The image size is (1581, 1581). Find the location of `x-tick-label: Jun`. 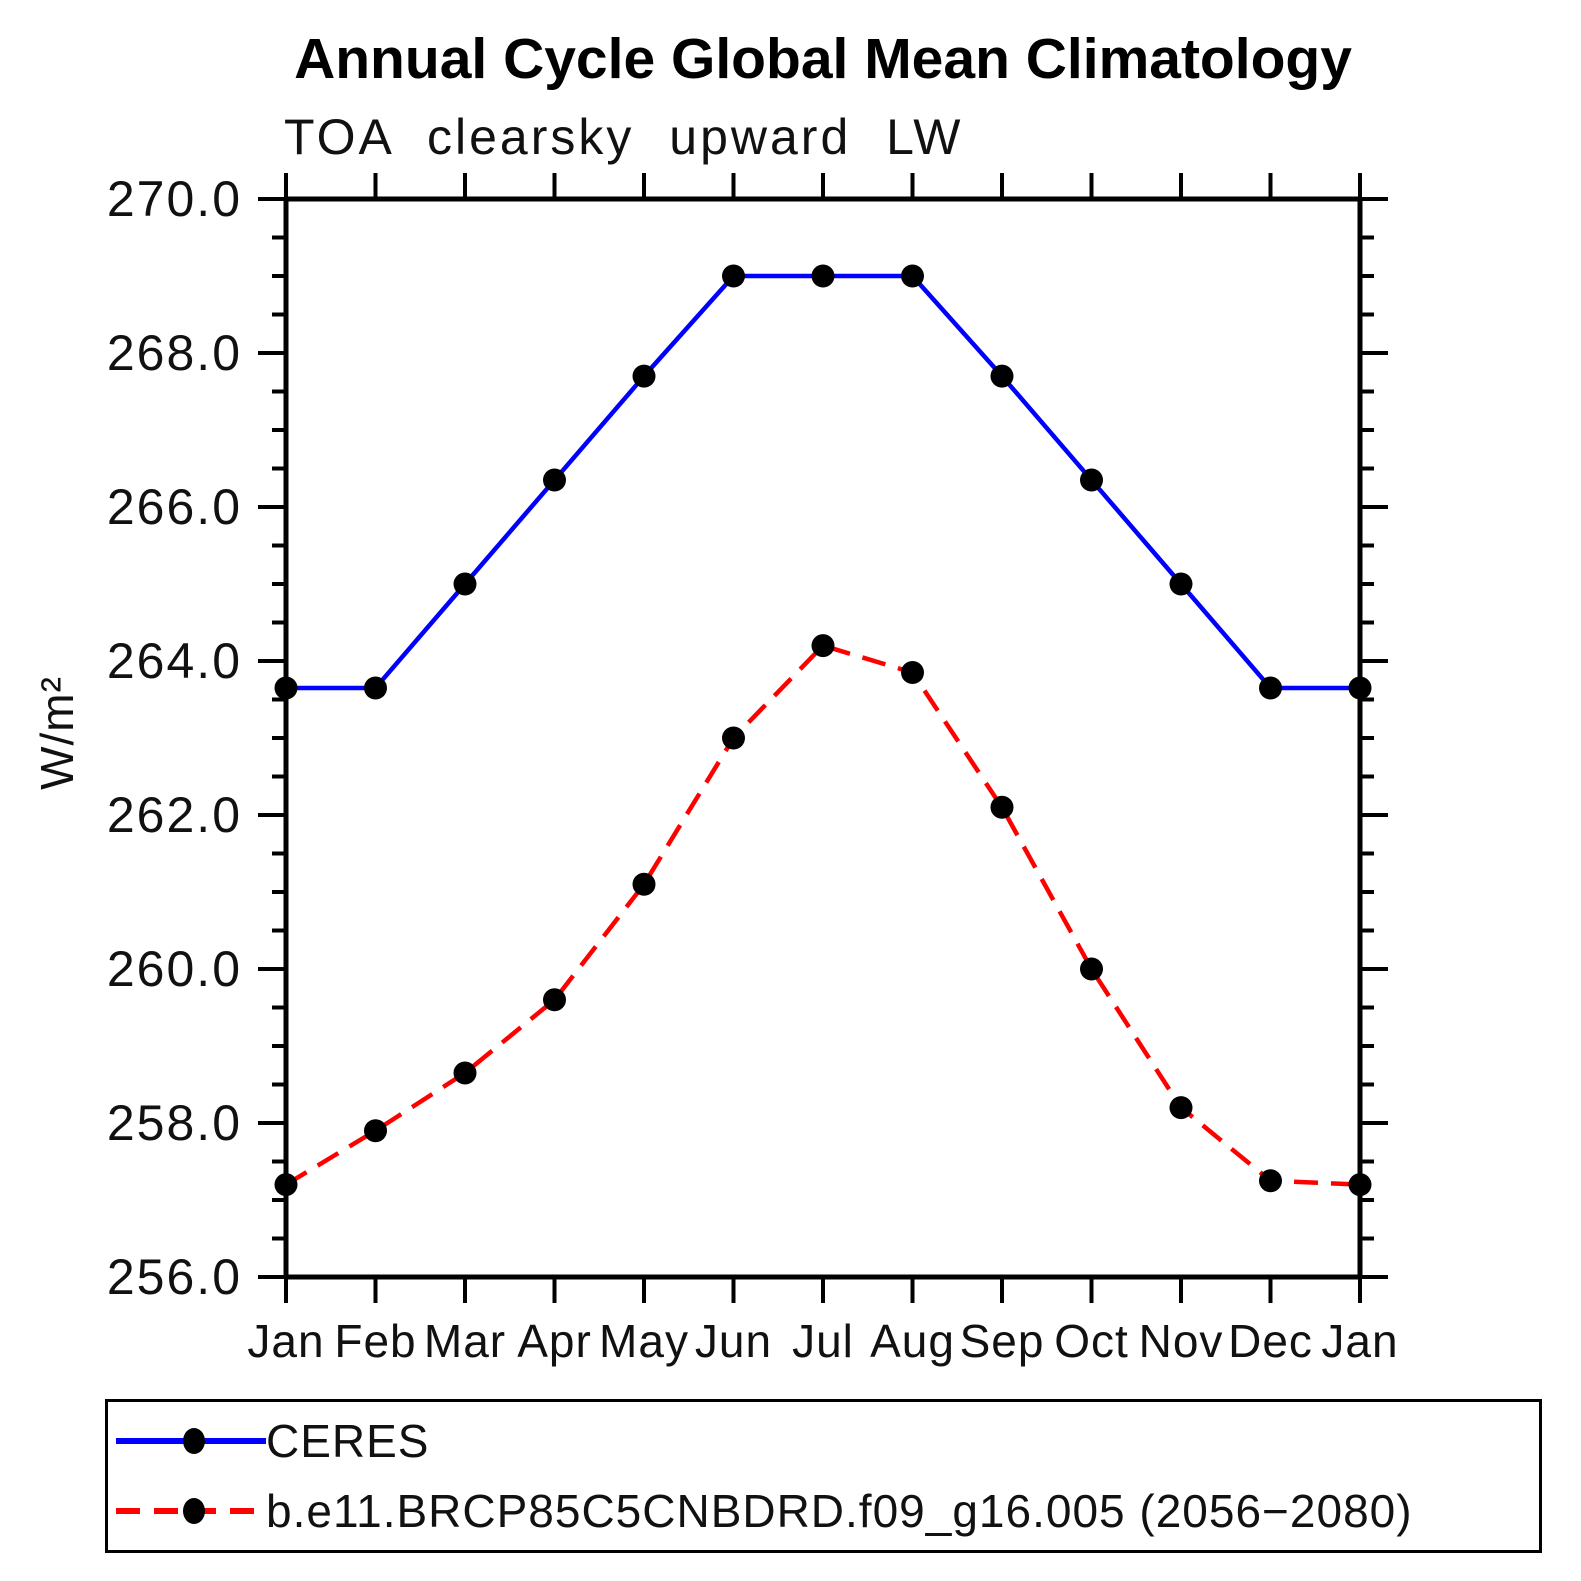

x-tick-label: Jun is located at coordinates (733, 1341).